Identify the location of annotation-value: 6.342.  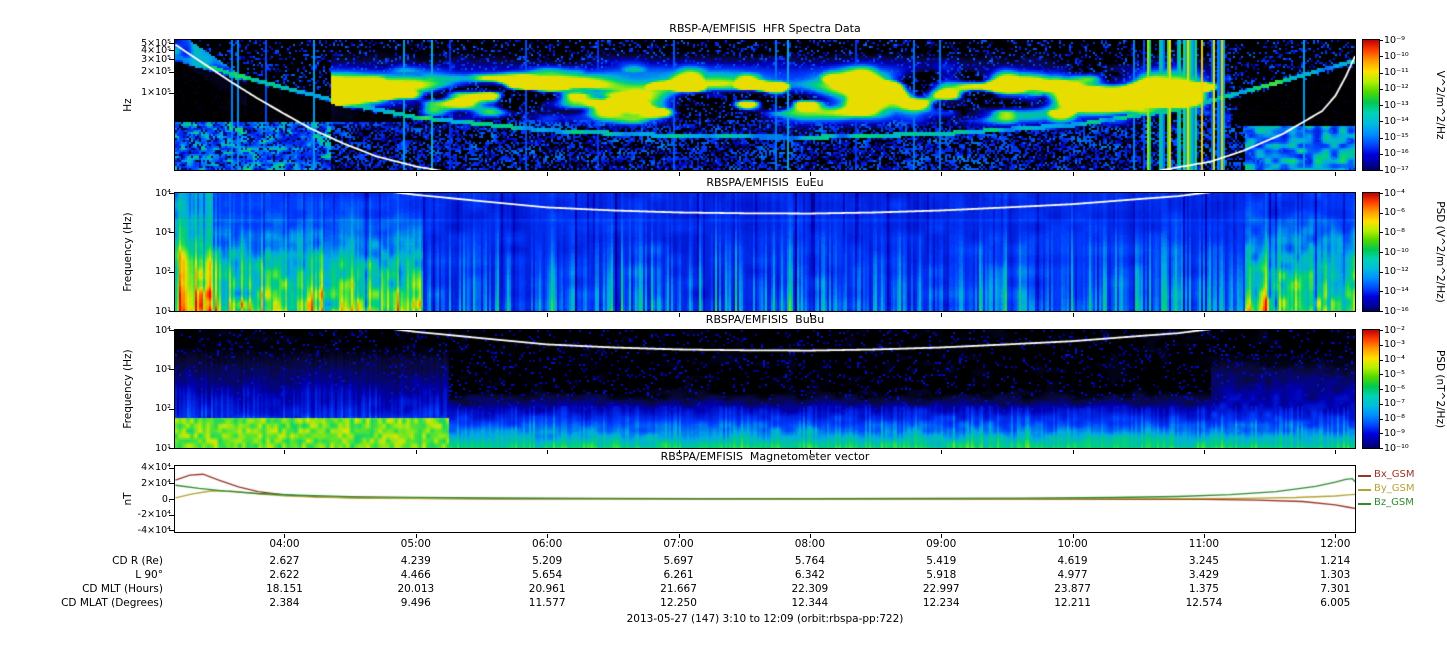
(809, 575).